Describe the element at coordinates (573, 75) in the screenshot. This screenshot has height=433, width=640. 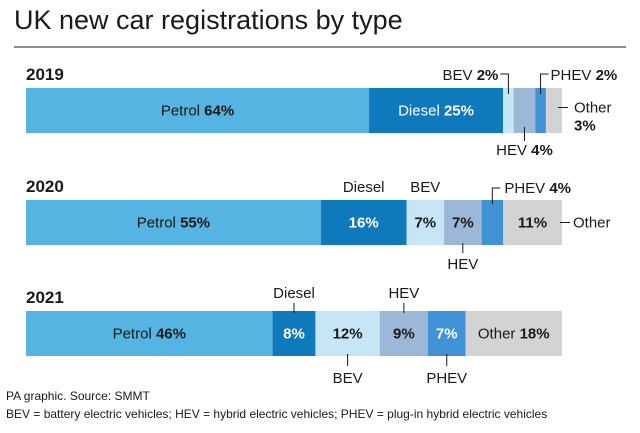
I see `label-2019-phev-series: PHEV` at that location.